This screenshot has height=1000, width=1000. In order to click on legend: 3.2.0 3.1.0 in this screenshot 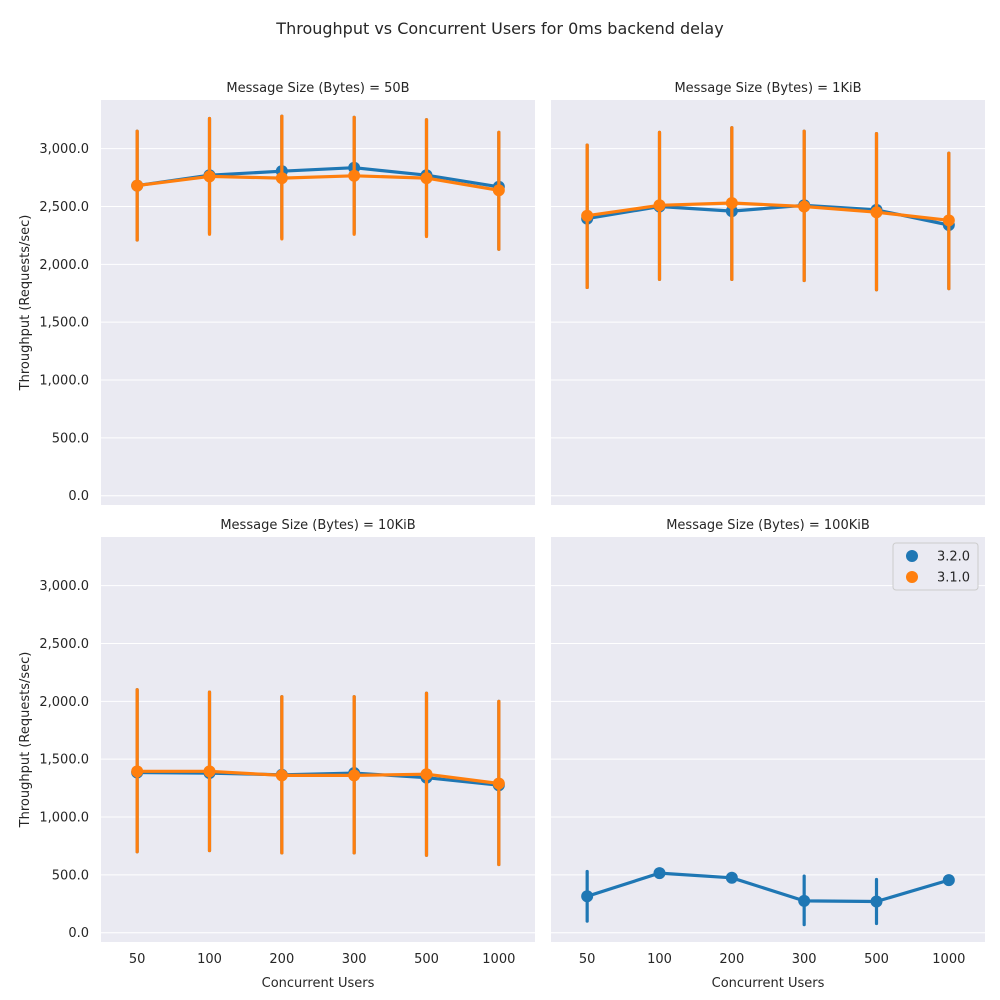, I will do `click(935, 566)`.